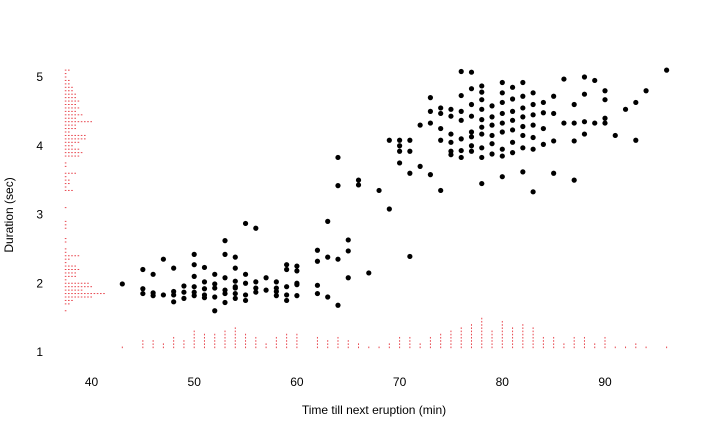 This screenshot has width=720, height=432. I want to click on y-tick-label: 1, so click(39, 352).